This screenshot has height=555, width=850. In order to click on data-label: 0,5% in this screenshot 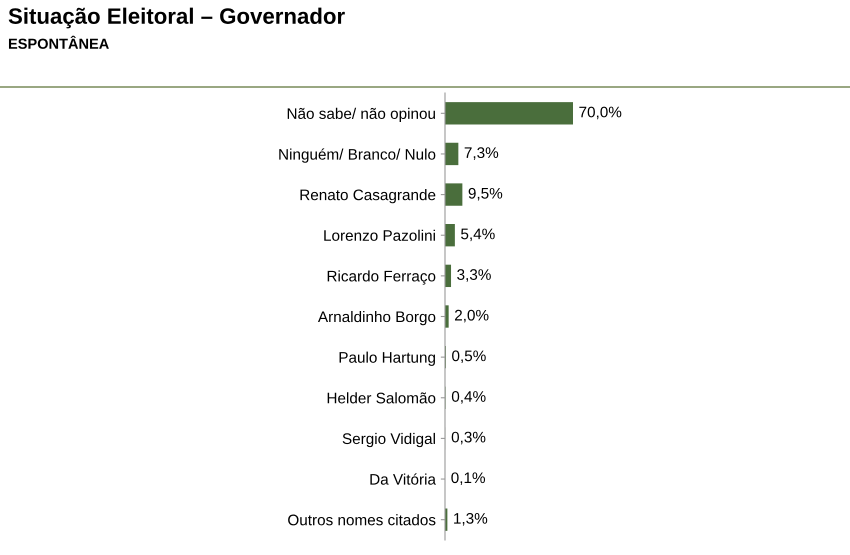, I will do `click(469, 357)`.